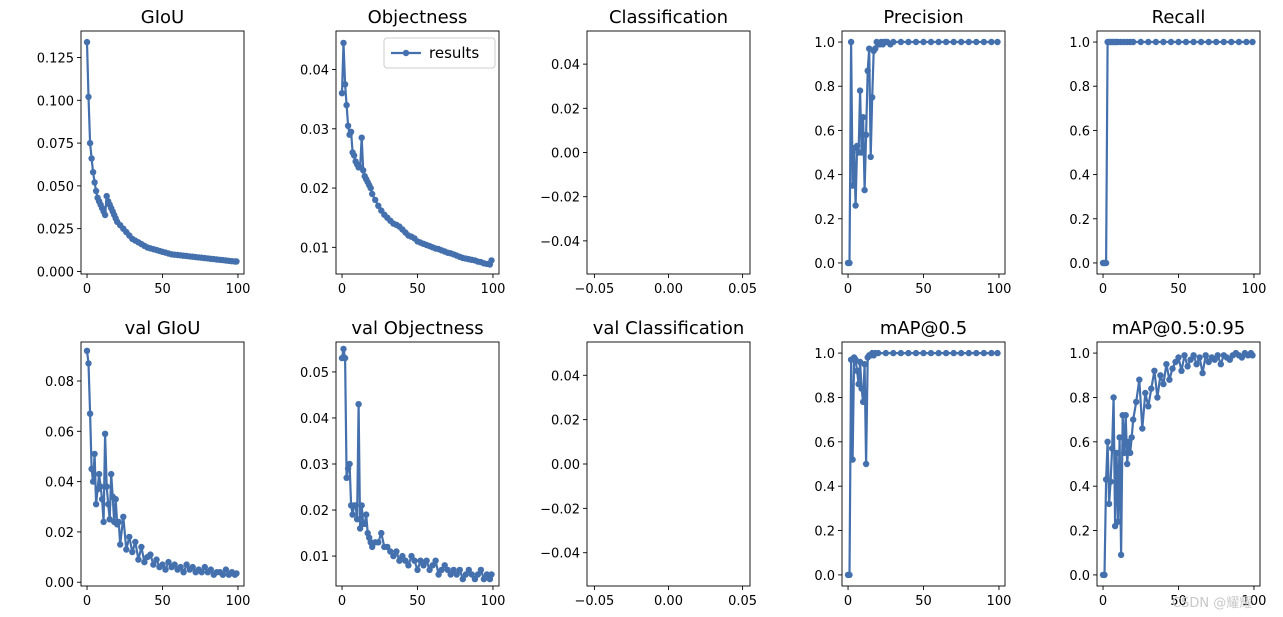 This screenshot has height=617, width=1283. I want to click on subplot-title: val Objectness, so click(417, 328).